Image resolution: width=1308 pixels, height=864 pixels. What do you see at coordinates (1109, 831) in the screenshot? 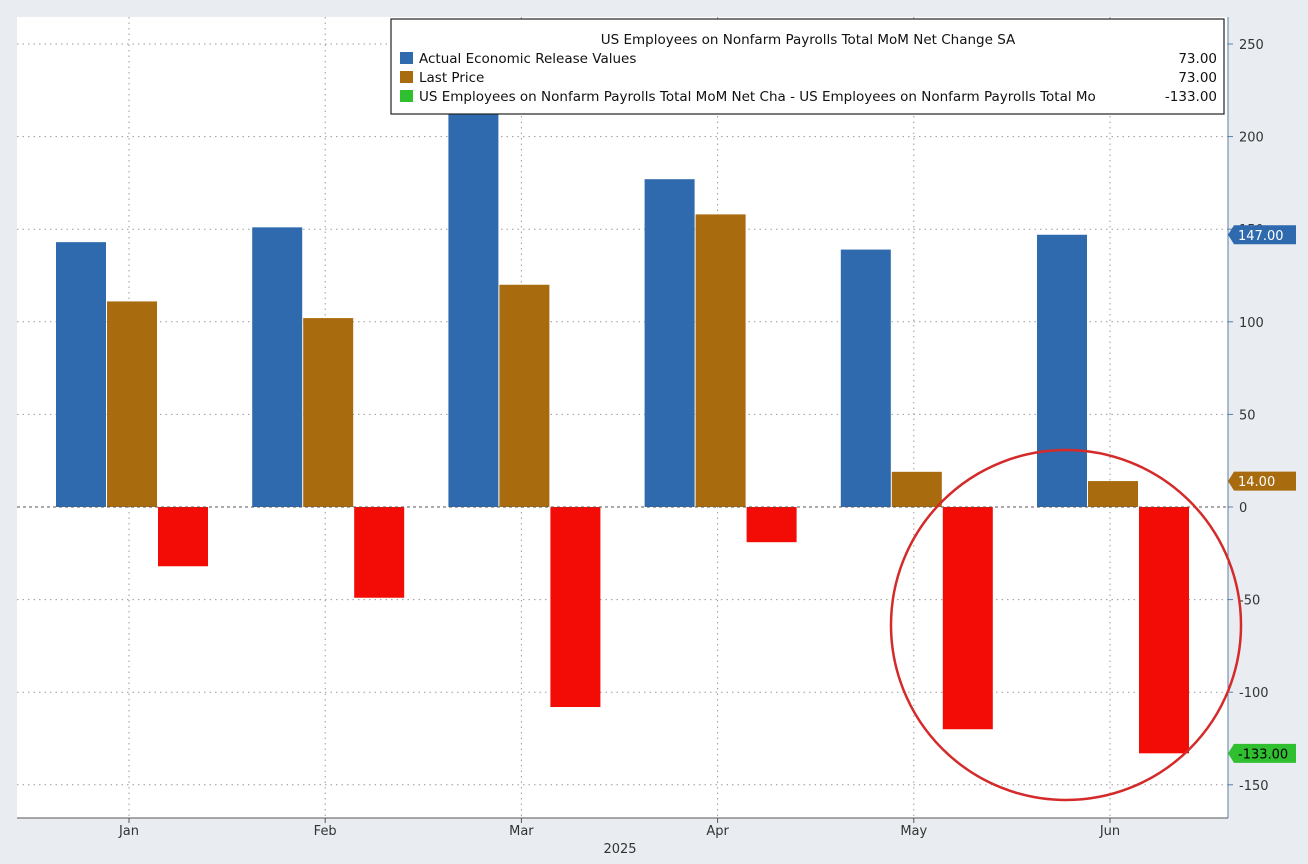
I see `x-tick-label: Jun` at bounding box center [1109, 831].